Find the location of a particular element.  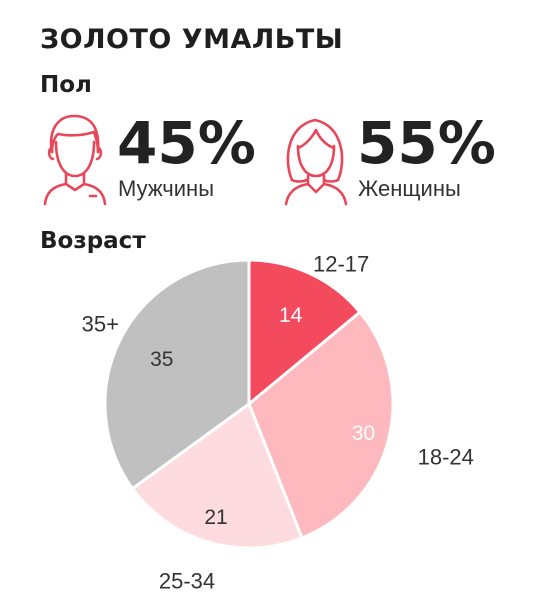

pie-value-label-35: 35 is located at coordinates (161, 359).